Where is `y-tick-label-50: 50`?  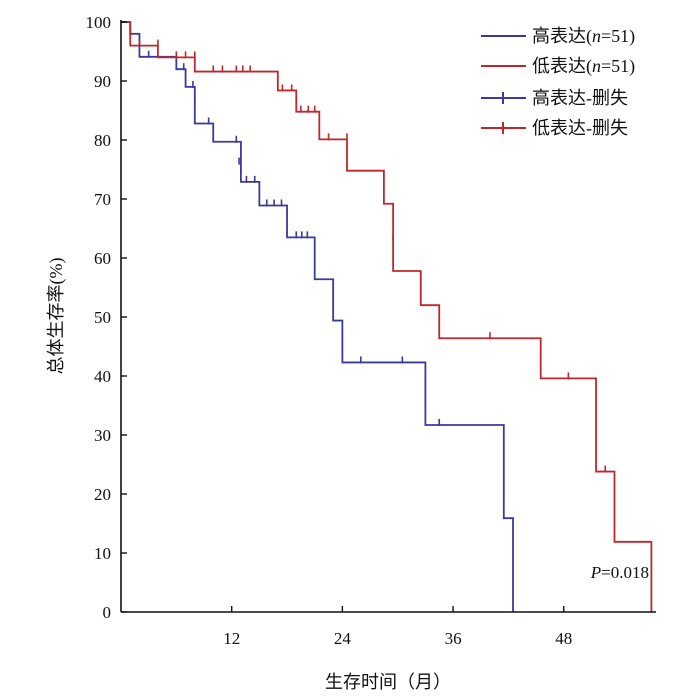 y-tick-label-50: 50 is located at coordinates (102, 317).